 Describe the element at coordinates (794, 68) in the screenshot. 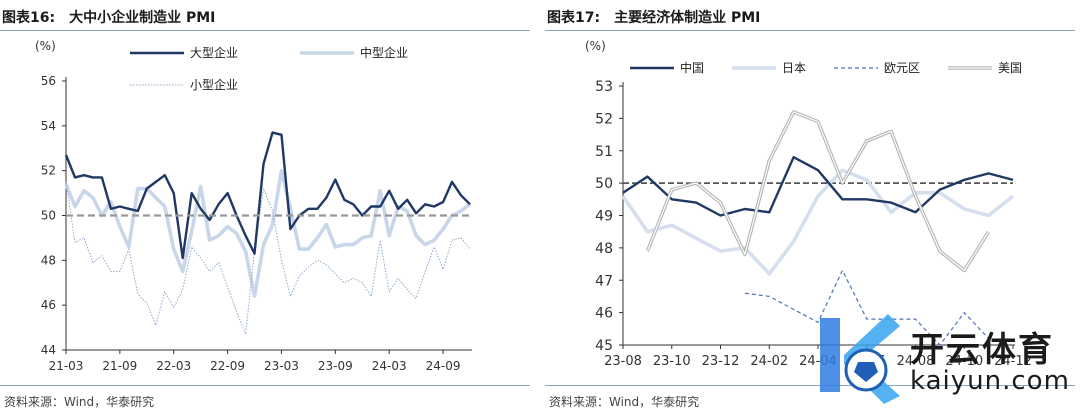

I see `legend-item-japan-label: 日本` at that location.